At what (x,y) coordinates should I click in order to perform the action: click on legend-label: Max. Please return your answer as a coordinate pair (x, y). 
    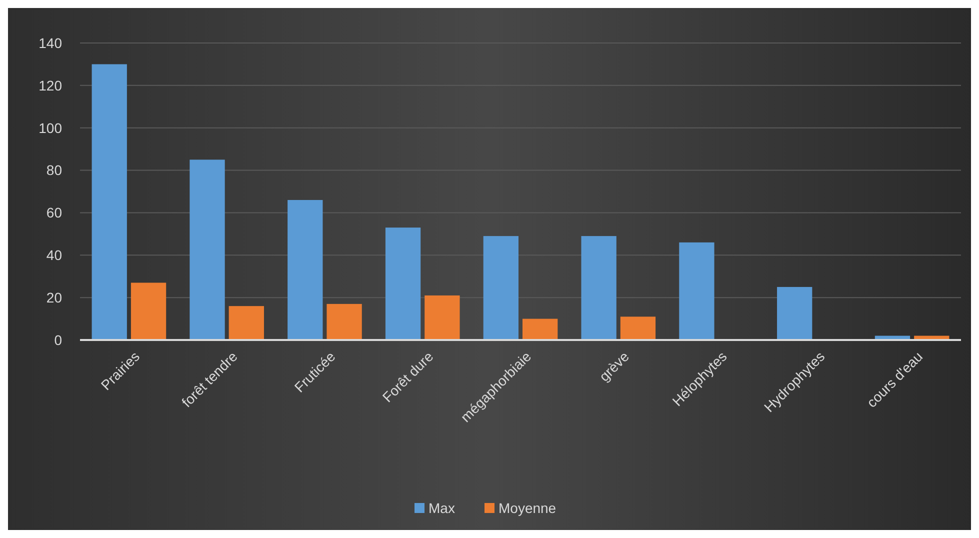
    Looking at the image, I should click on (441, 508).